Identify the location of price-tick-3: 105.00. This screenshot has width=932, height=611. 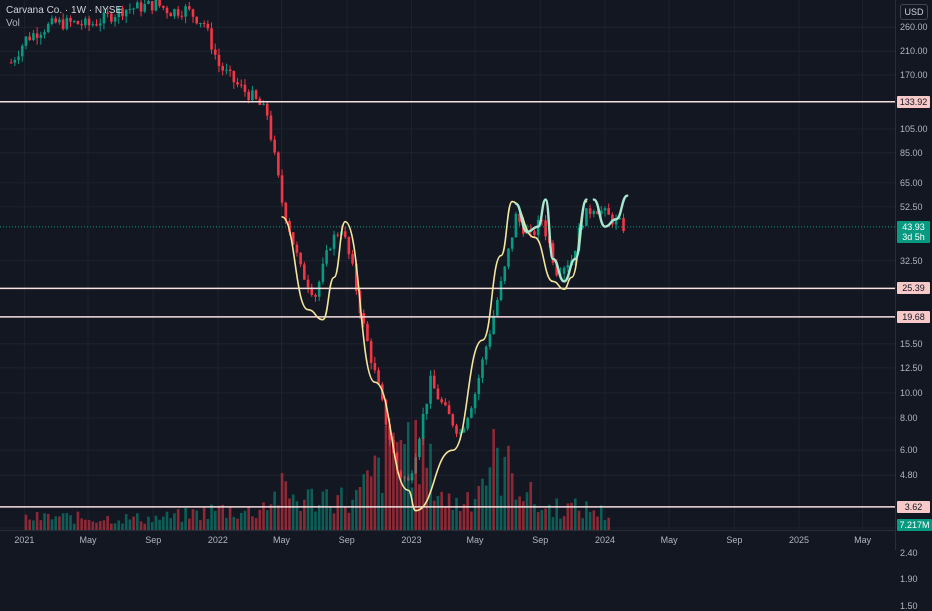
(914, 129).